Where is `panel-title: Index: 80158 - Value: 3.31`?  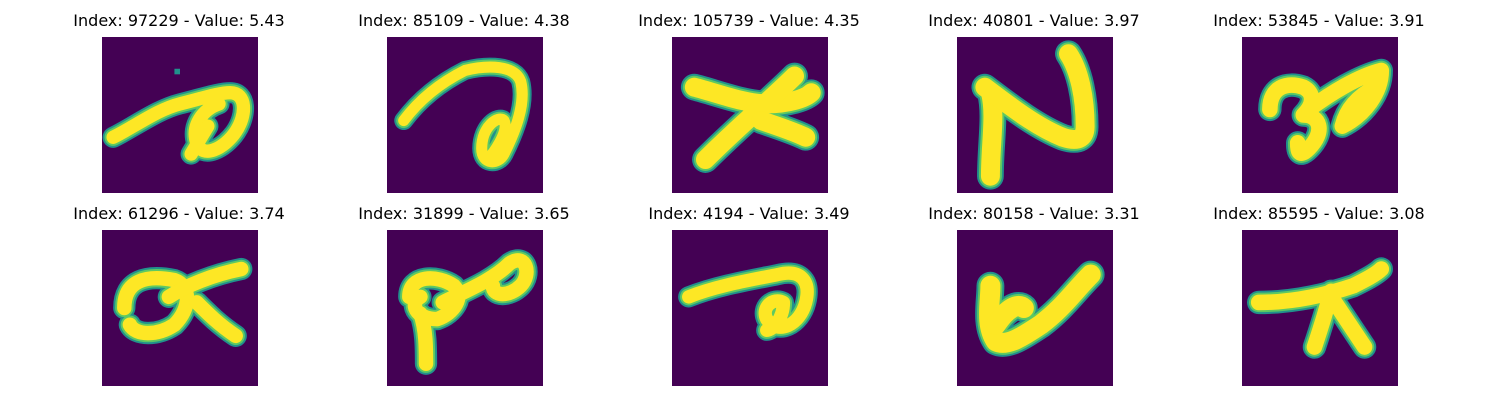 panel-title: Index: 80158 - Value: 3.31 is located at coordinates (1034, 213).